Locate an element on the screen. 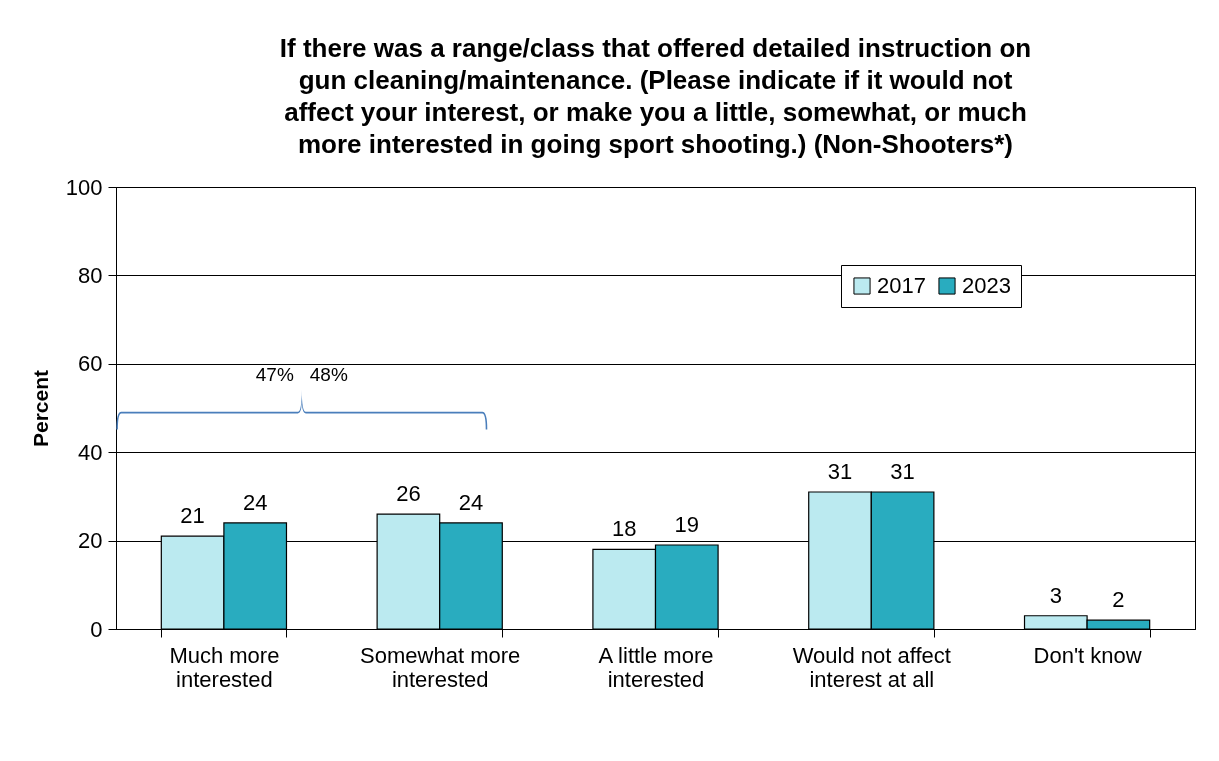 The image size is (1219, 761). x-tick-label: A little more interested is located at coordinates (656, 667).